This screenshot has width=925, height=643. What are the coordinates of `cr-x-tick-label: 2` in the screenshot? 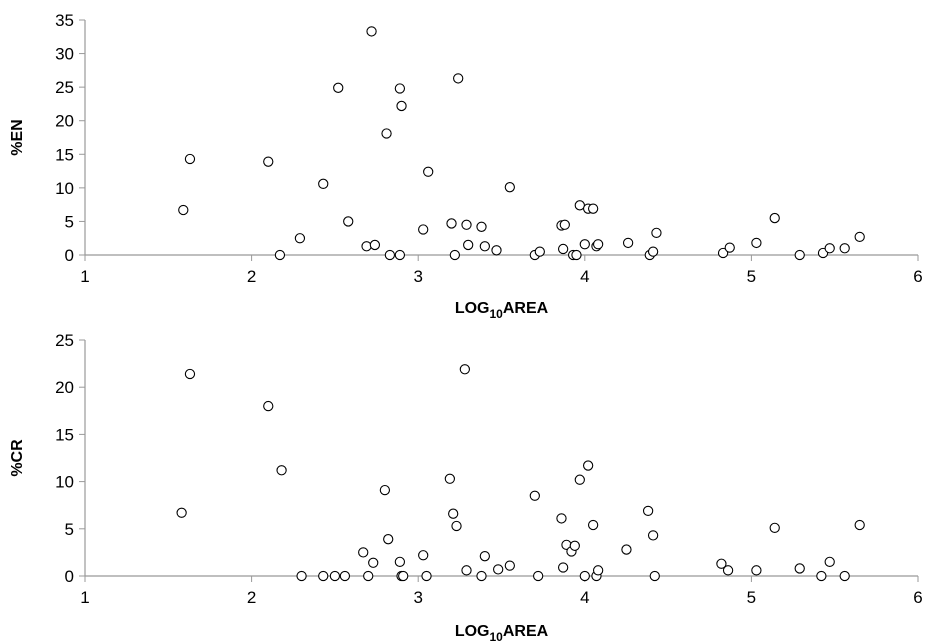 It's located at (251, 597).